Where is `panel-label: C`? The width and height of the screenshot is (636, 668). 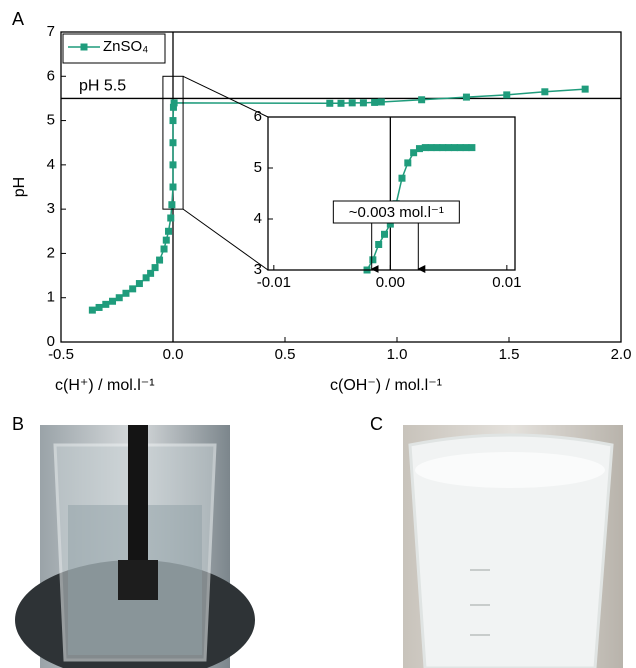
panel-label: C is located at coordinates (376, 424).